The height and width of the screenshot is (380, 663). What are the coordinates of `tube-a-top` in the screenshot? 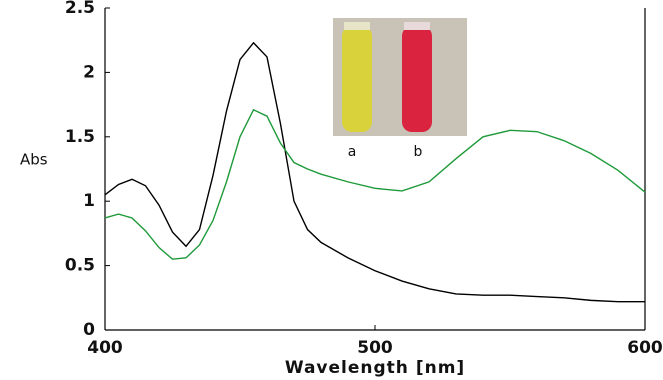 It's located at (357, 26).